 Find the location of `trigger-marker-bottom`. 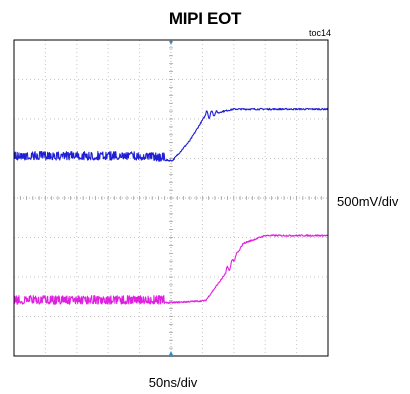

trigger-marker-bottom is located at coordinates (171, 353).